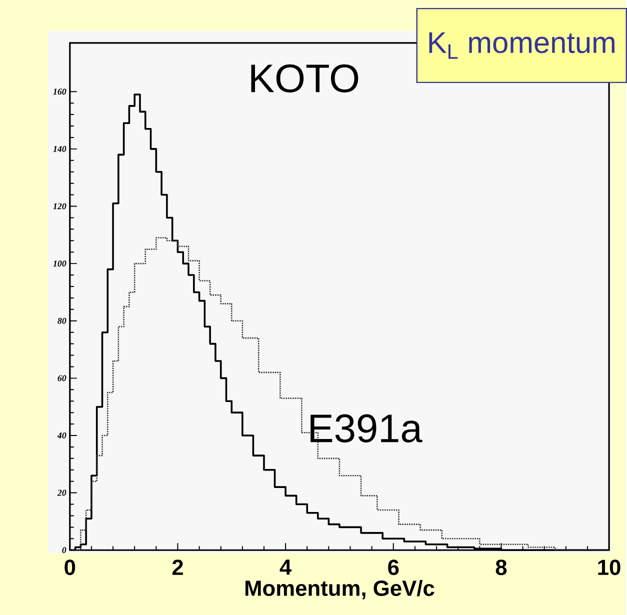 Image resolution: width=627 pixels, height=615 pixels. I want to click on chart-title: K$_{L}$ momentum, so click(521, 45).